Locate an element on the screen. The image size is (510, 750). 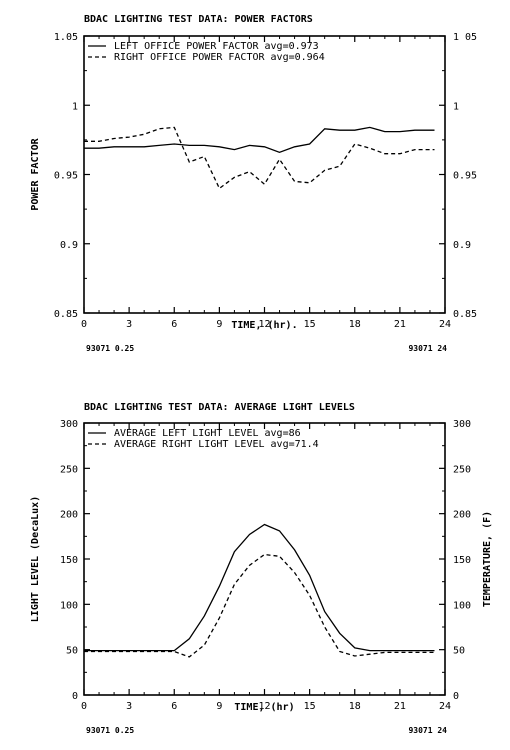
y-axis-label: POWER FACTOR is located at coordinates (35, 173).